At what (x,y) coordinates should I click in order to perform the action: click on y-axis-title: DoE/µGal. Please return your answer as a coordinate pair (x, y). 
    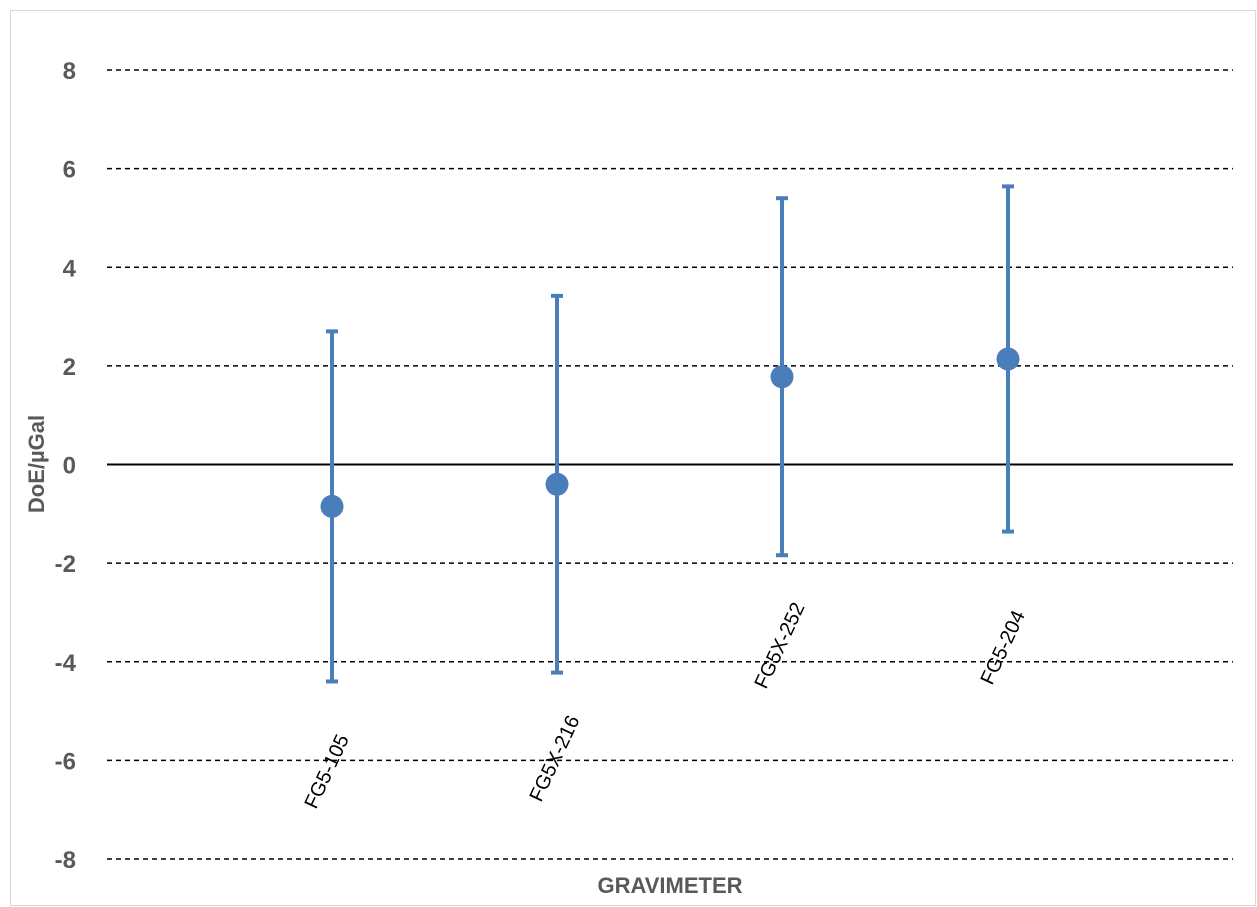
    Looking at the image, I should click on (36, 464).